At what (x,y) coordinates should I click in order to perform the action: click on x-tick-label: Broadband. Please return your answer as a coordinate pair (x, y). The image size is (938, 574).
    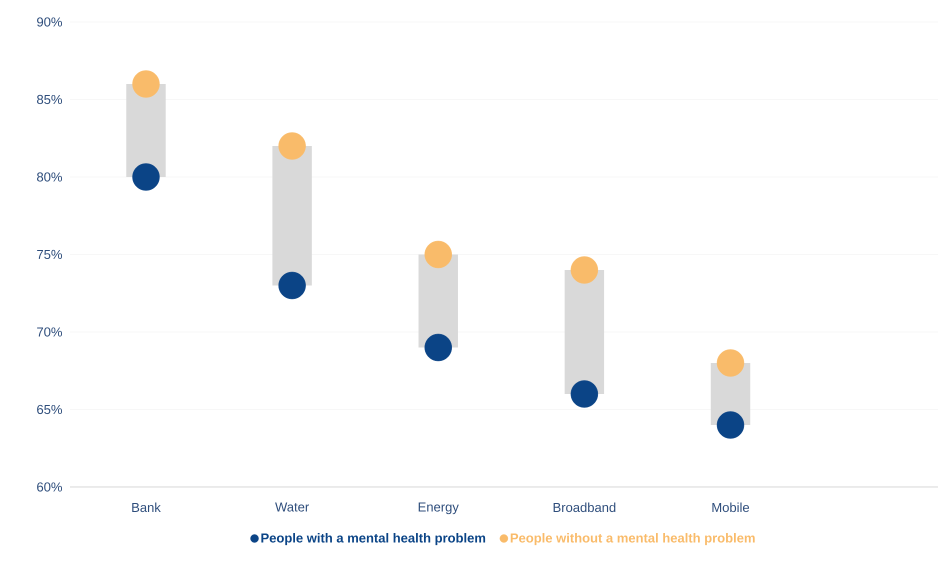
    Looking at the image, I should click on (585, 507).